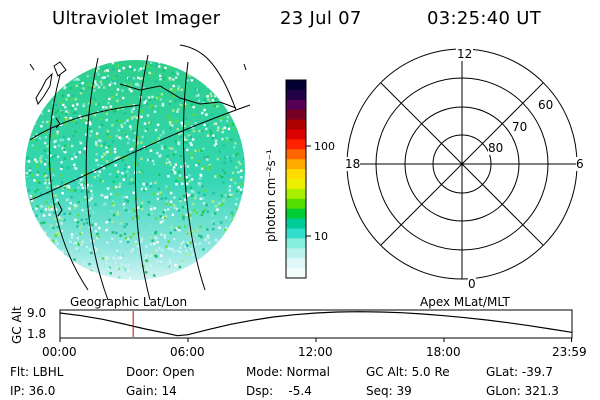 This screenshot has height=400, width=600. What do you see at coordinates (136, 18) in the screenshot?
I see `instrument-title: Ultraviolet Imager` at bounding box center [136, 18].